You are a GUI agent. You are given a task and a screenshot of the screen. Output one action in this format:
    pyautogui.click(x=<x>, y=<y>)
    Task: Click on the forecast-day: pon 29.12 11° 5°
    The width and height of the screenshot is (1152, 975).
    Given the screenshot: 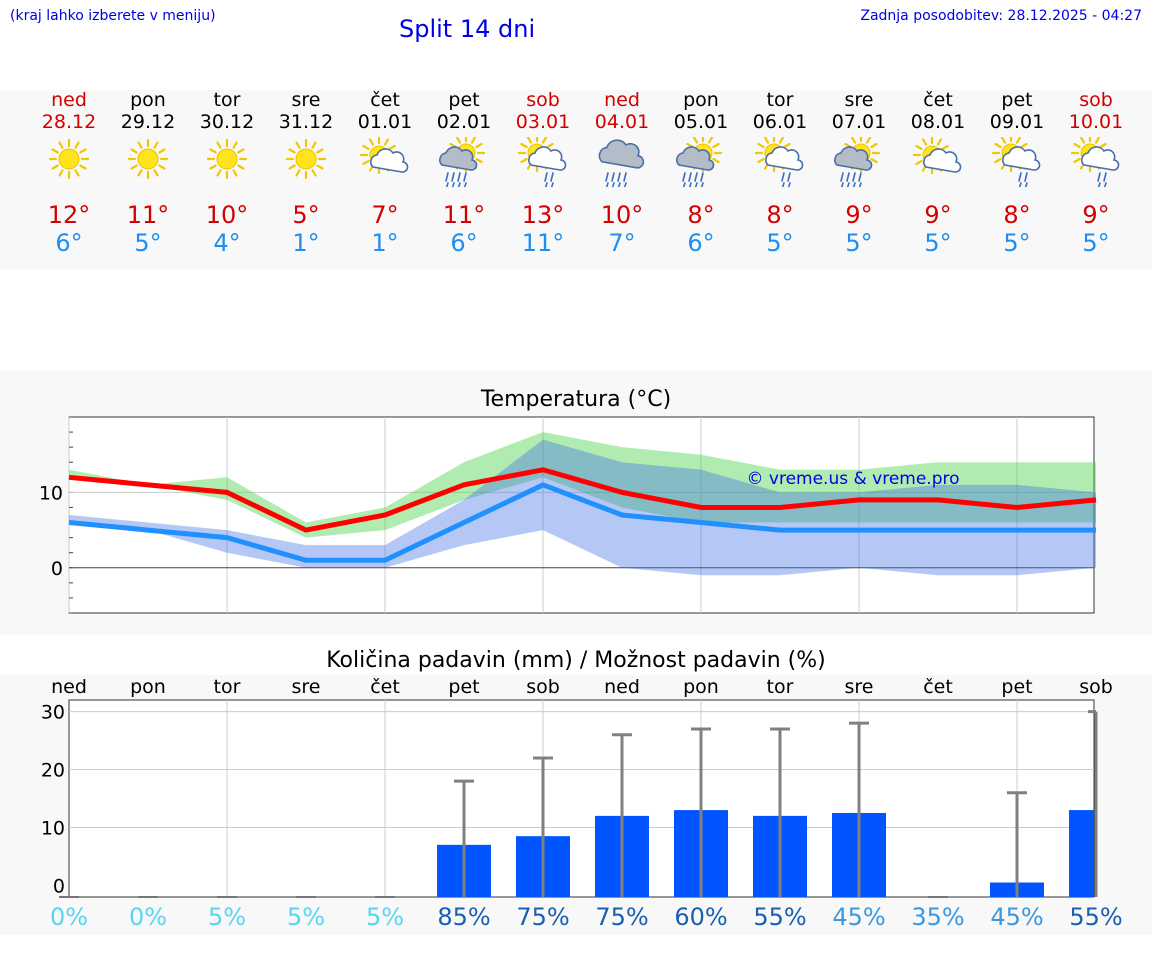 What is the action you would take?
    pyautogui.click(x=148, y=173)
    